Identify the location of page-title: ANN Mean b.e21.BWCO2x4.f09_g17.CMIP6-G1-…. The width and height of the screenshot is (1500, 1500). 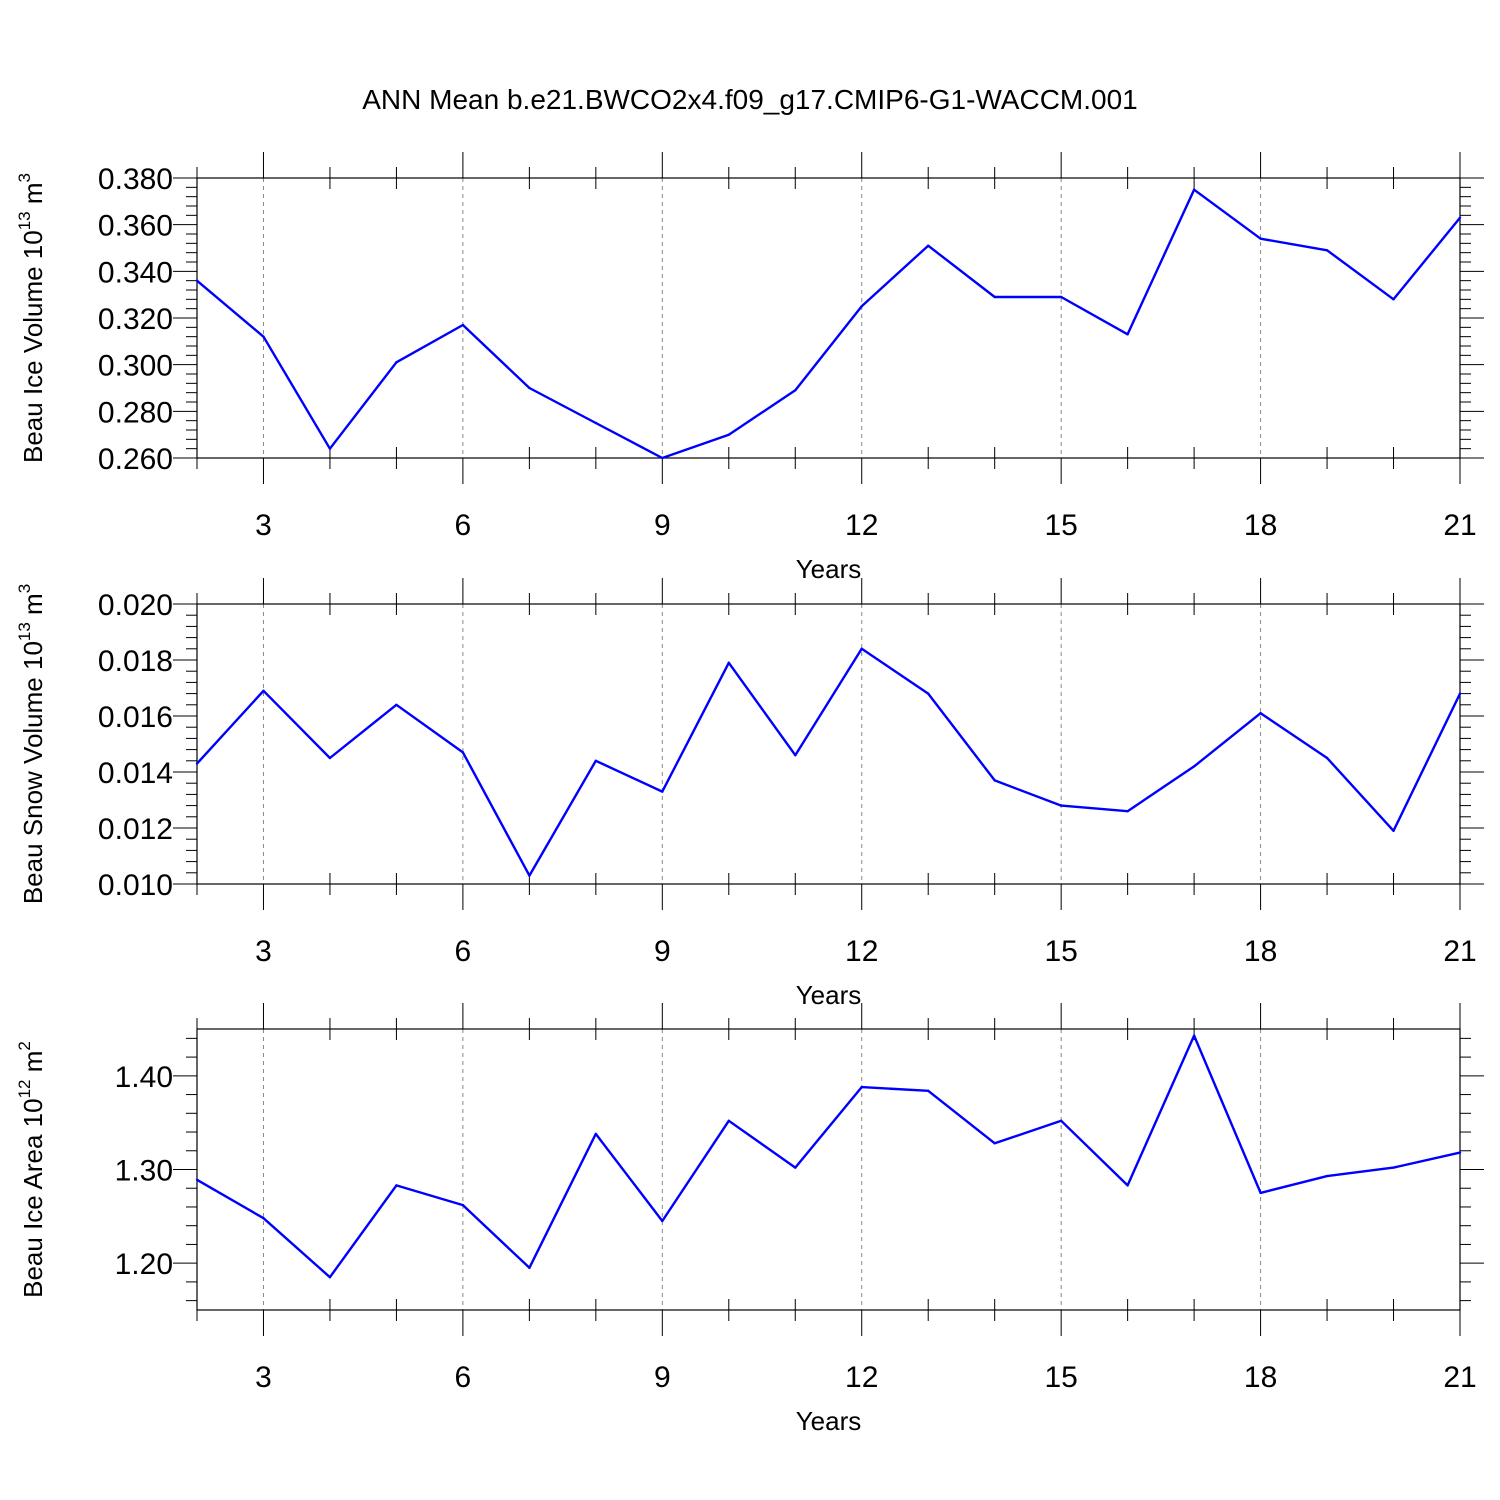
(750, 99).